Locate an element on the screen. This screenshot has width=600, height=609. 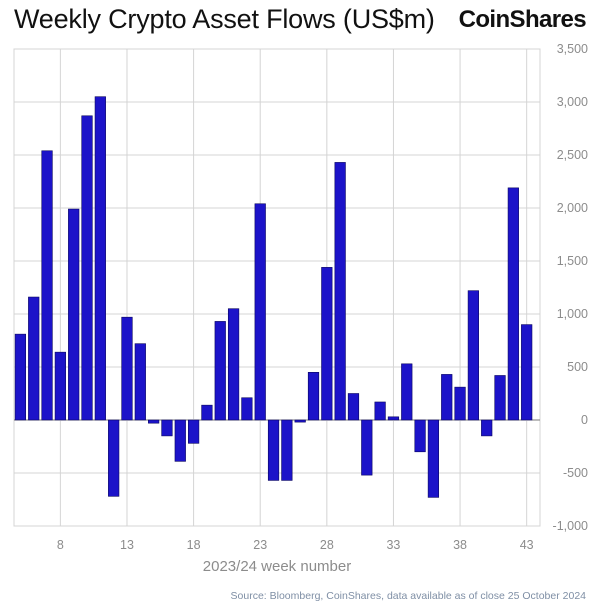
x-axis-label: 2023/24 week number is located at coordinates (277, 566).